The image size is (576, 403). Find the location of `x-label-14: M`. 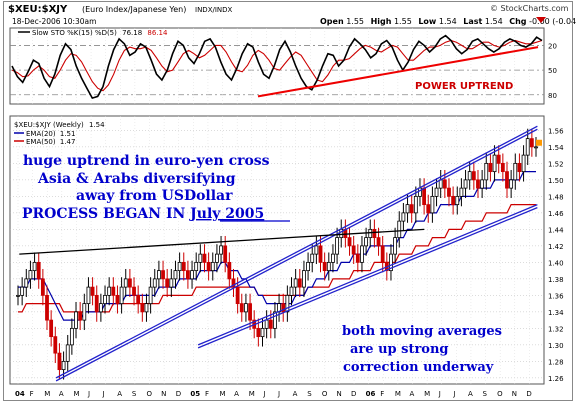

x-label-14: M is located at coordinates (223, 394).